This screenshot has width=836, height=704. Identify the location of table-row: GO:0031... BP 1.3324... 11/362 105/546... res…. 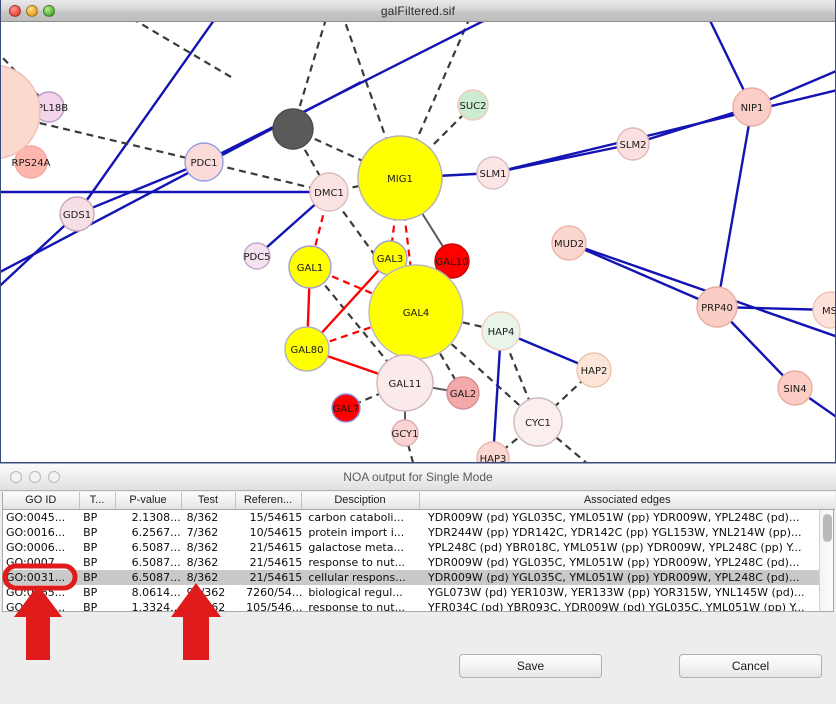
(418, 606).